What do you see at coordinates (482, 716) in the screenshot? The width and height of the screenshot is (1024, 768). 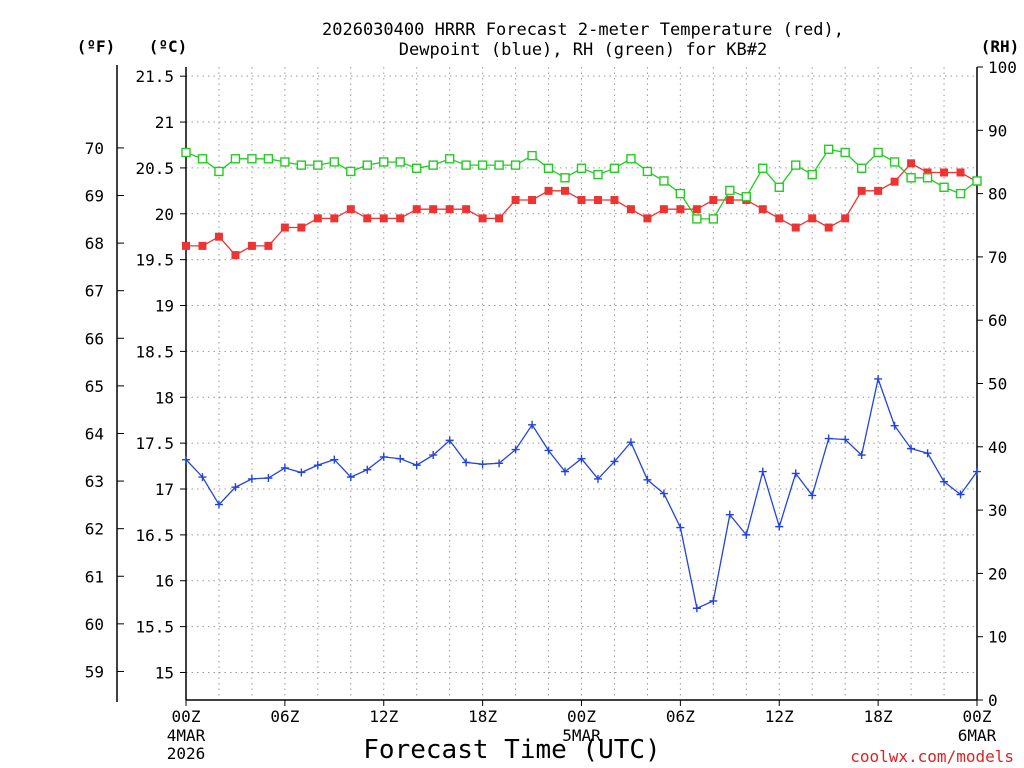 I see `time-tick-label: 18Z` at bounding box center [482, 716].